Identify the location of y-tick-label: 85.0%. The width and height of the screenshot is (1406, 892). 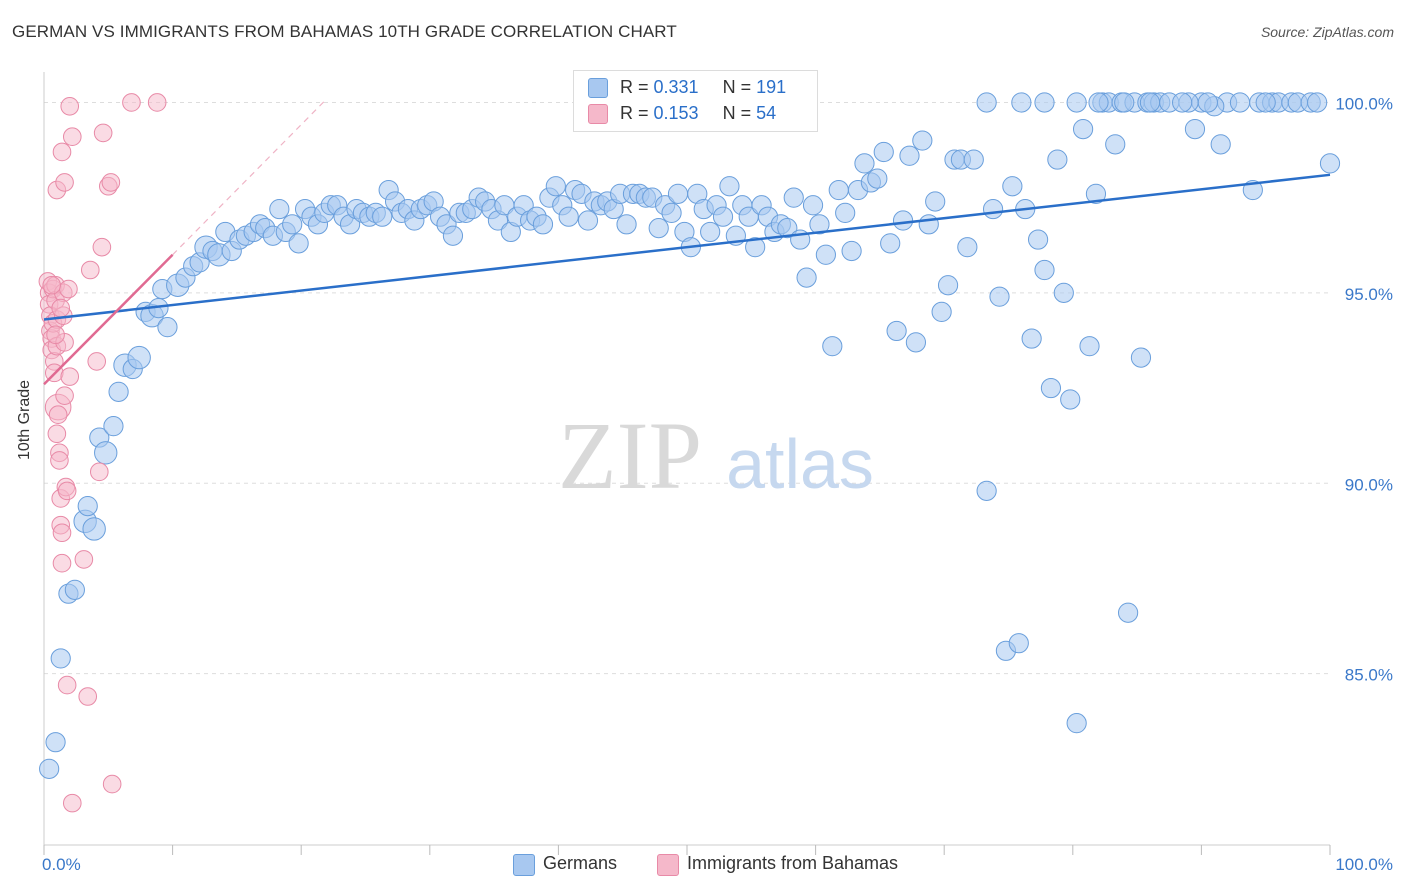
(1369, 675).